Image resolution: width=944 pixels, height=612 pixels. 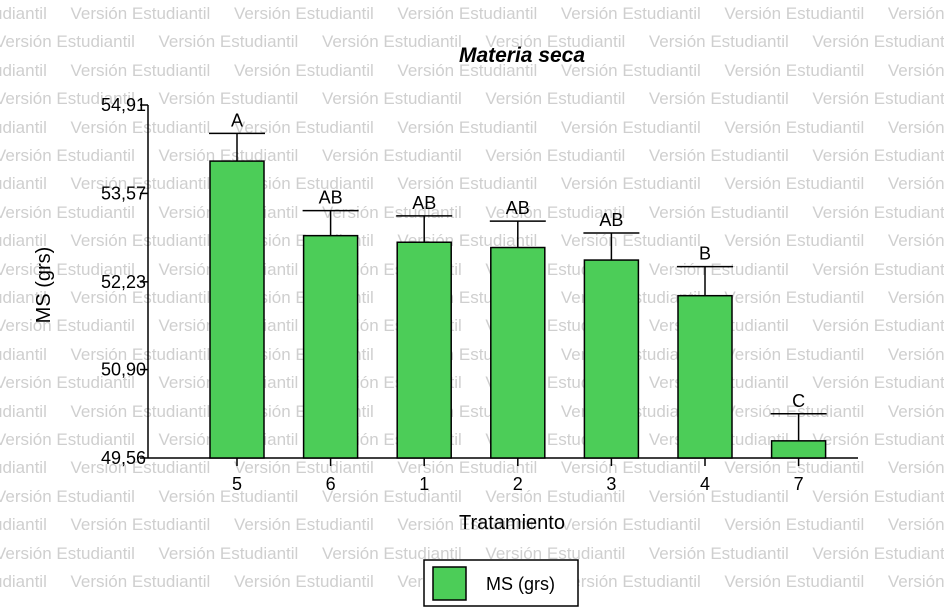 What do you see at coordinates (522, 55) in the screenshot?
I see `chart-title: Materia seca` at bounding box center [522, 55].